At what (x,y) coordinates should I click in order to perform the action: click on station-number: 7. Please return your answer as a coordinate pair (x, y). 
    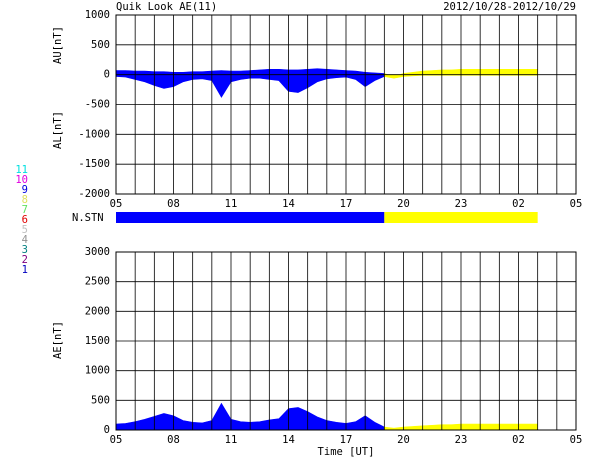
    Looking at the image, I should click on (25, 210).